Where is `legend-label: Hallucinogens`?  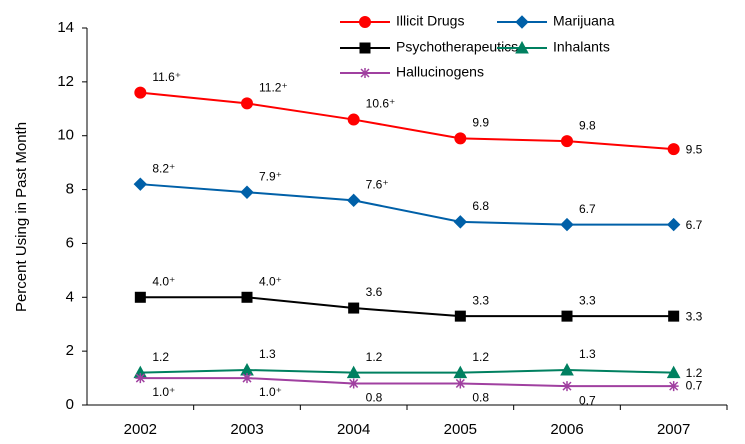 legend-label: Hallucinogens is located at coordinates (440, 72).